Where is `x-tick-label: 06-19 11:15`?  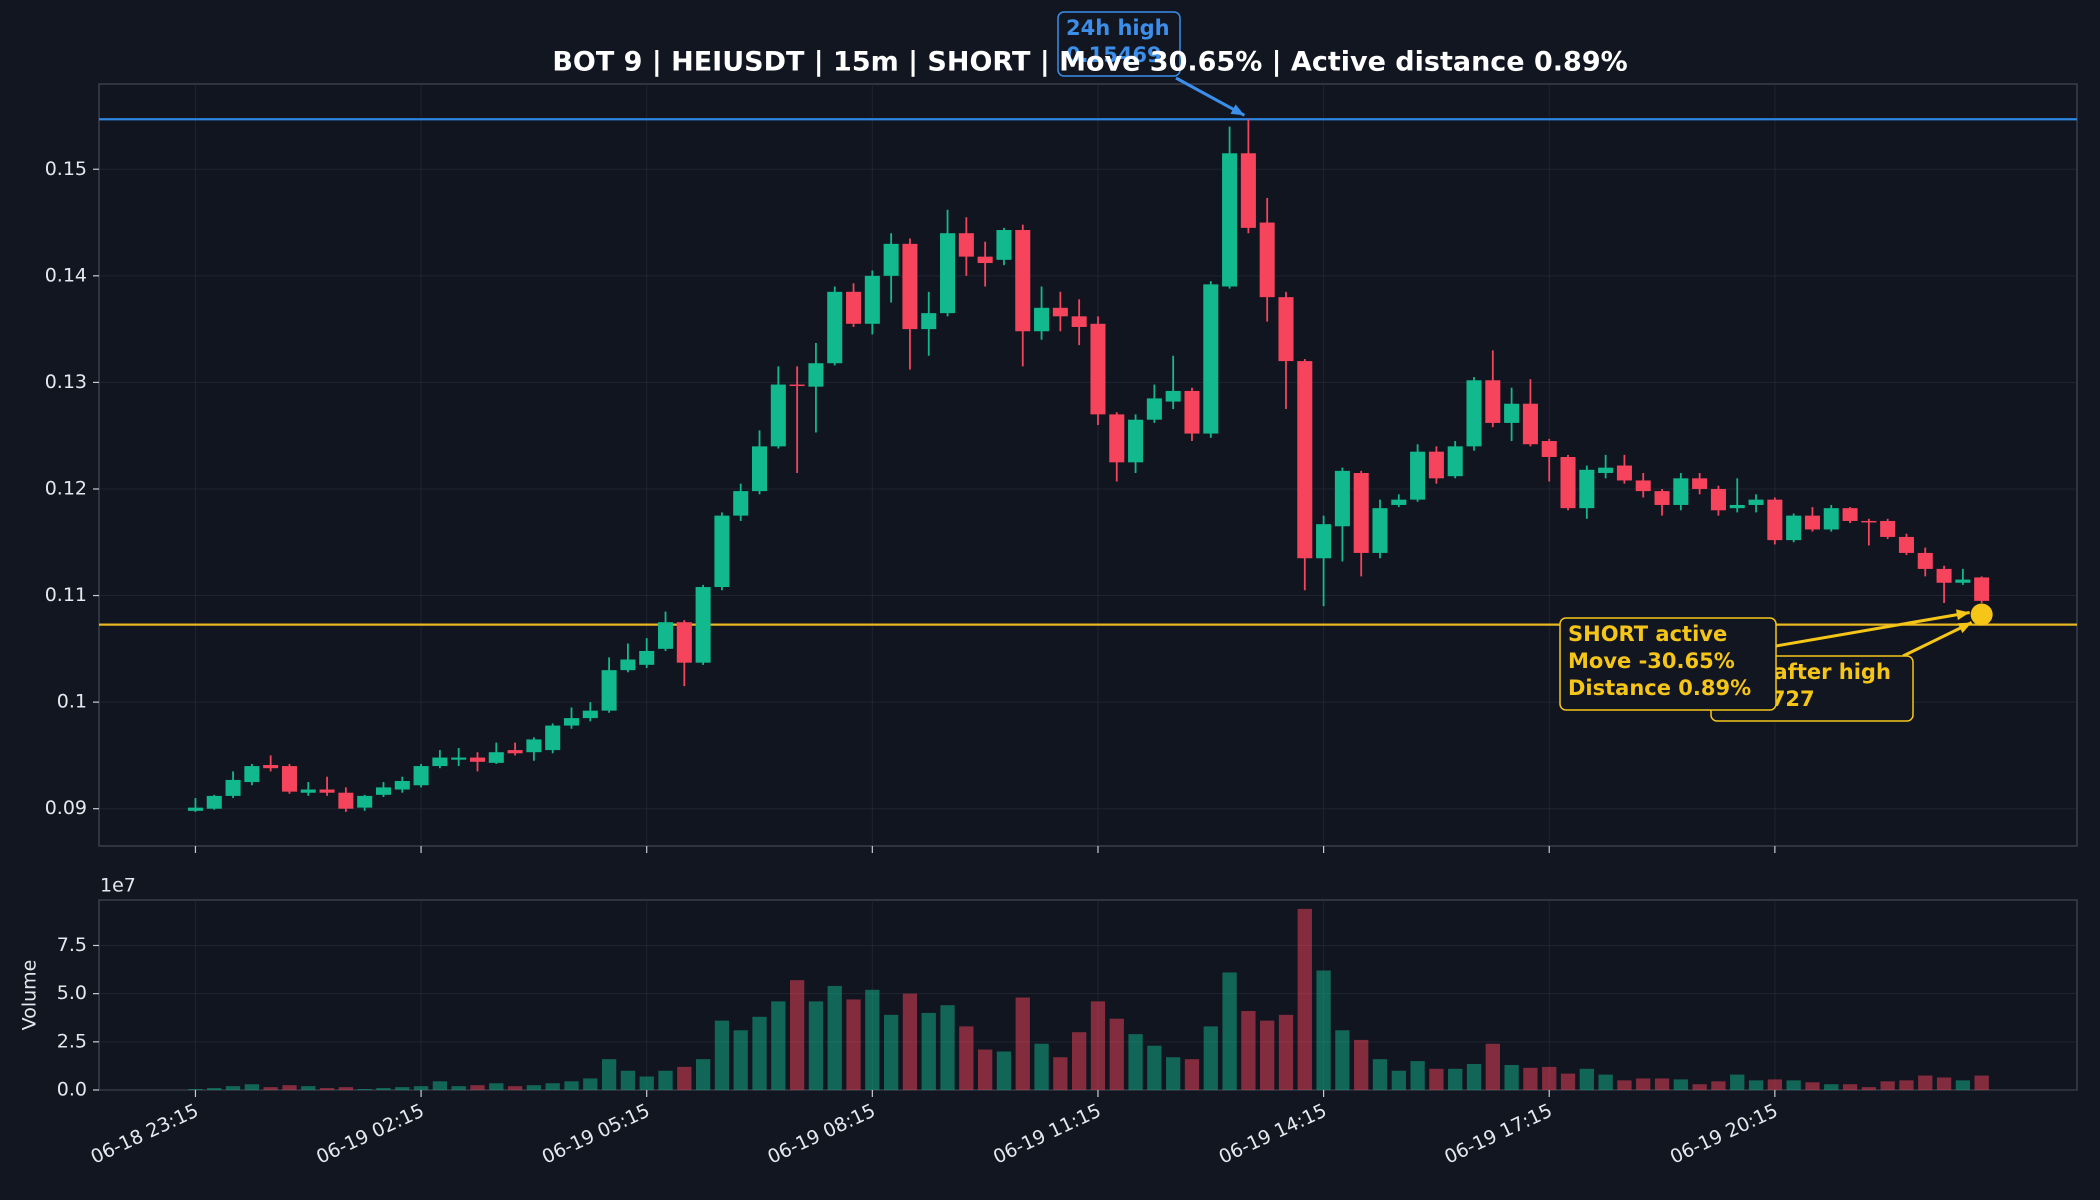 x-tick-label: 06-19 11:15 is located at coordinates (1047, 1134).